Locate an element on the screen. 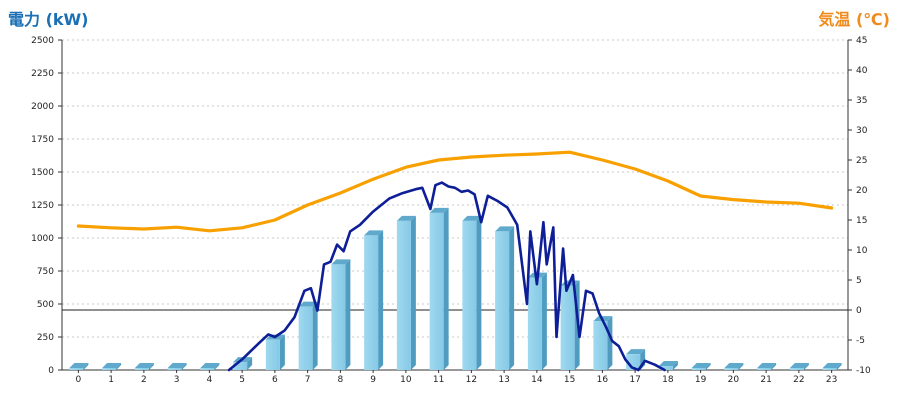  x-tick-label: 9 is located at coordinates (373, 380).